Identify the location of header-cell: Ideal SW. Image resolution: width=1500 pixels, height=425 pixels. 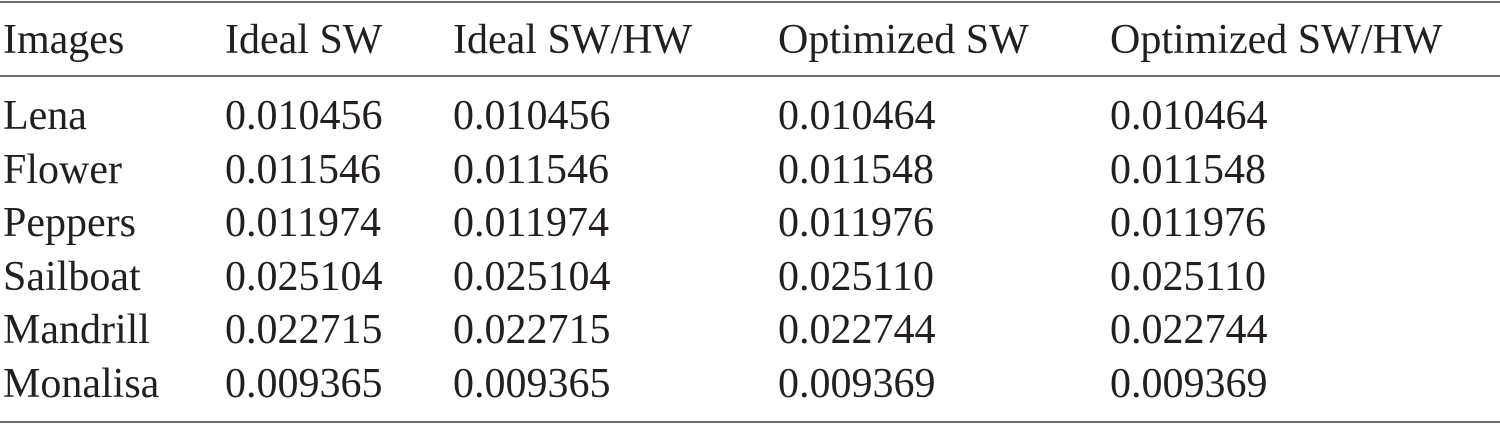
(304, 40).